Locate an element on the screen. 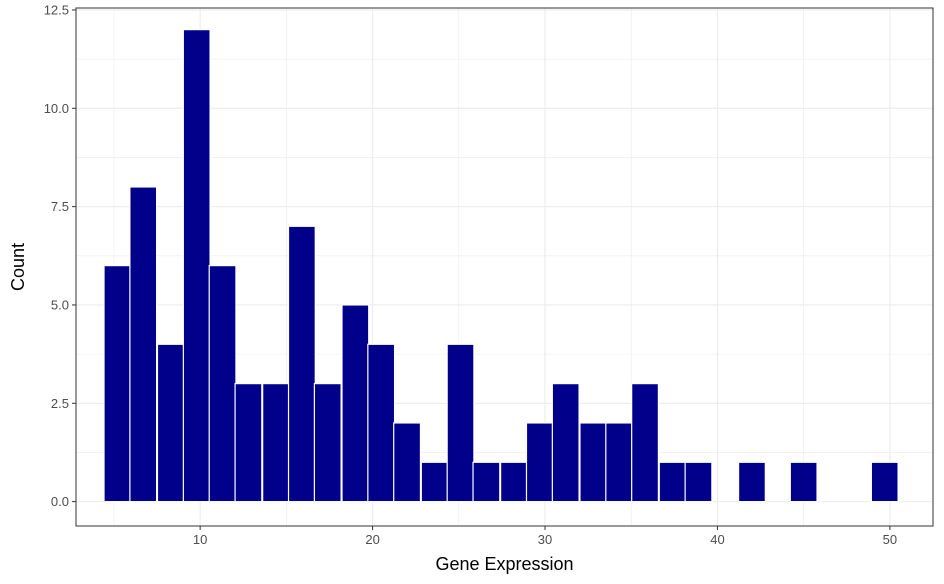 This screenshot has height=584, width=944. x-tick-label: 50 is located at coordinates (890, 539).